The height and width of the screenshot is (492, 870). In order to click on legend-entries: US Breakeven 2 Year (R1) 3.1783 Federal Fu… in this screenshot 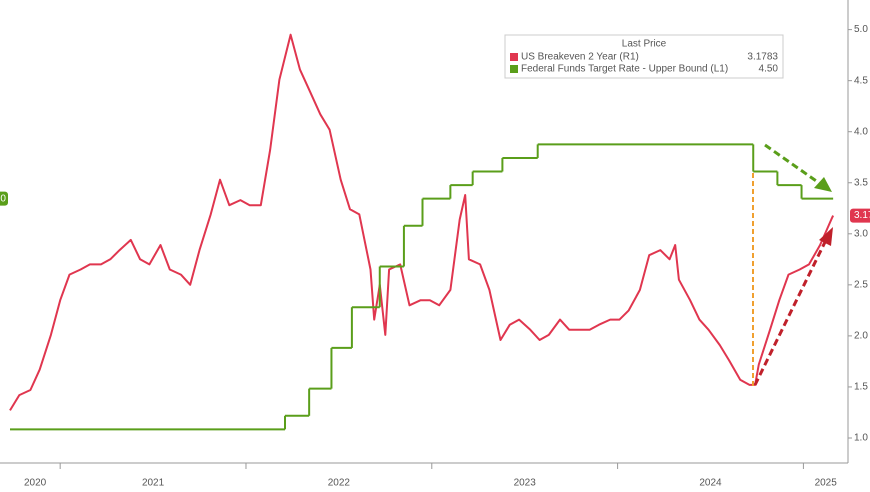, I will do `click(644, 63)`.